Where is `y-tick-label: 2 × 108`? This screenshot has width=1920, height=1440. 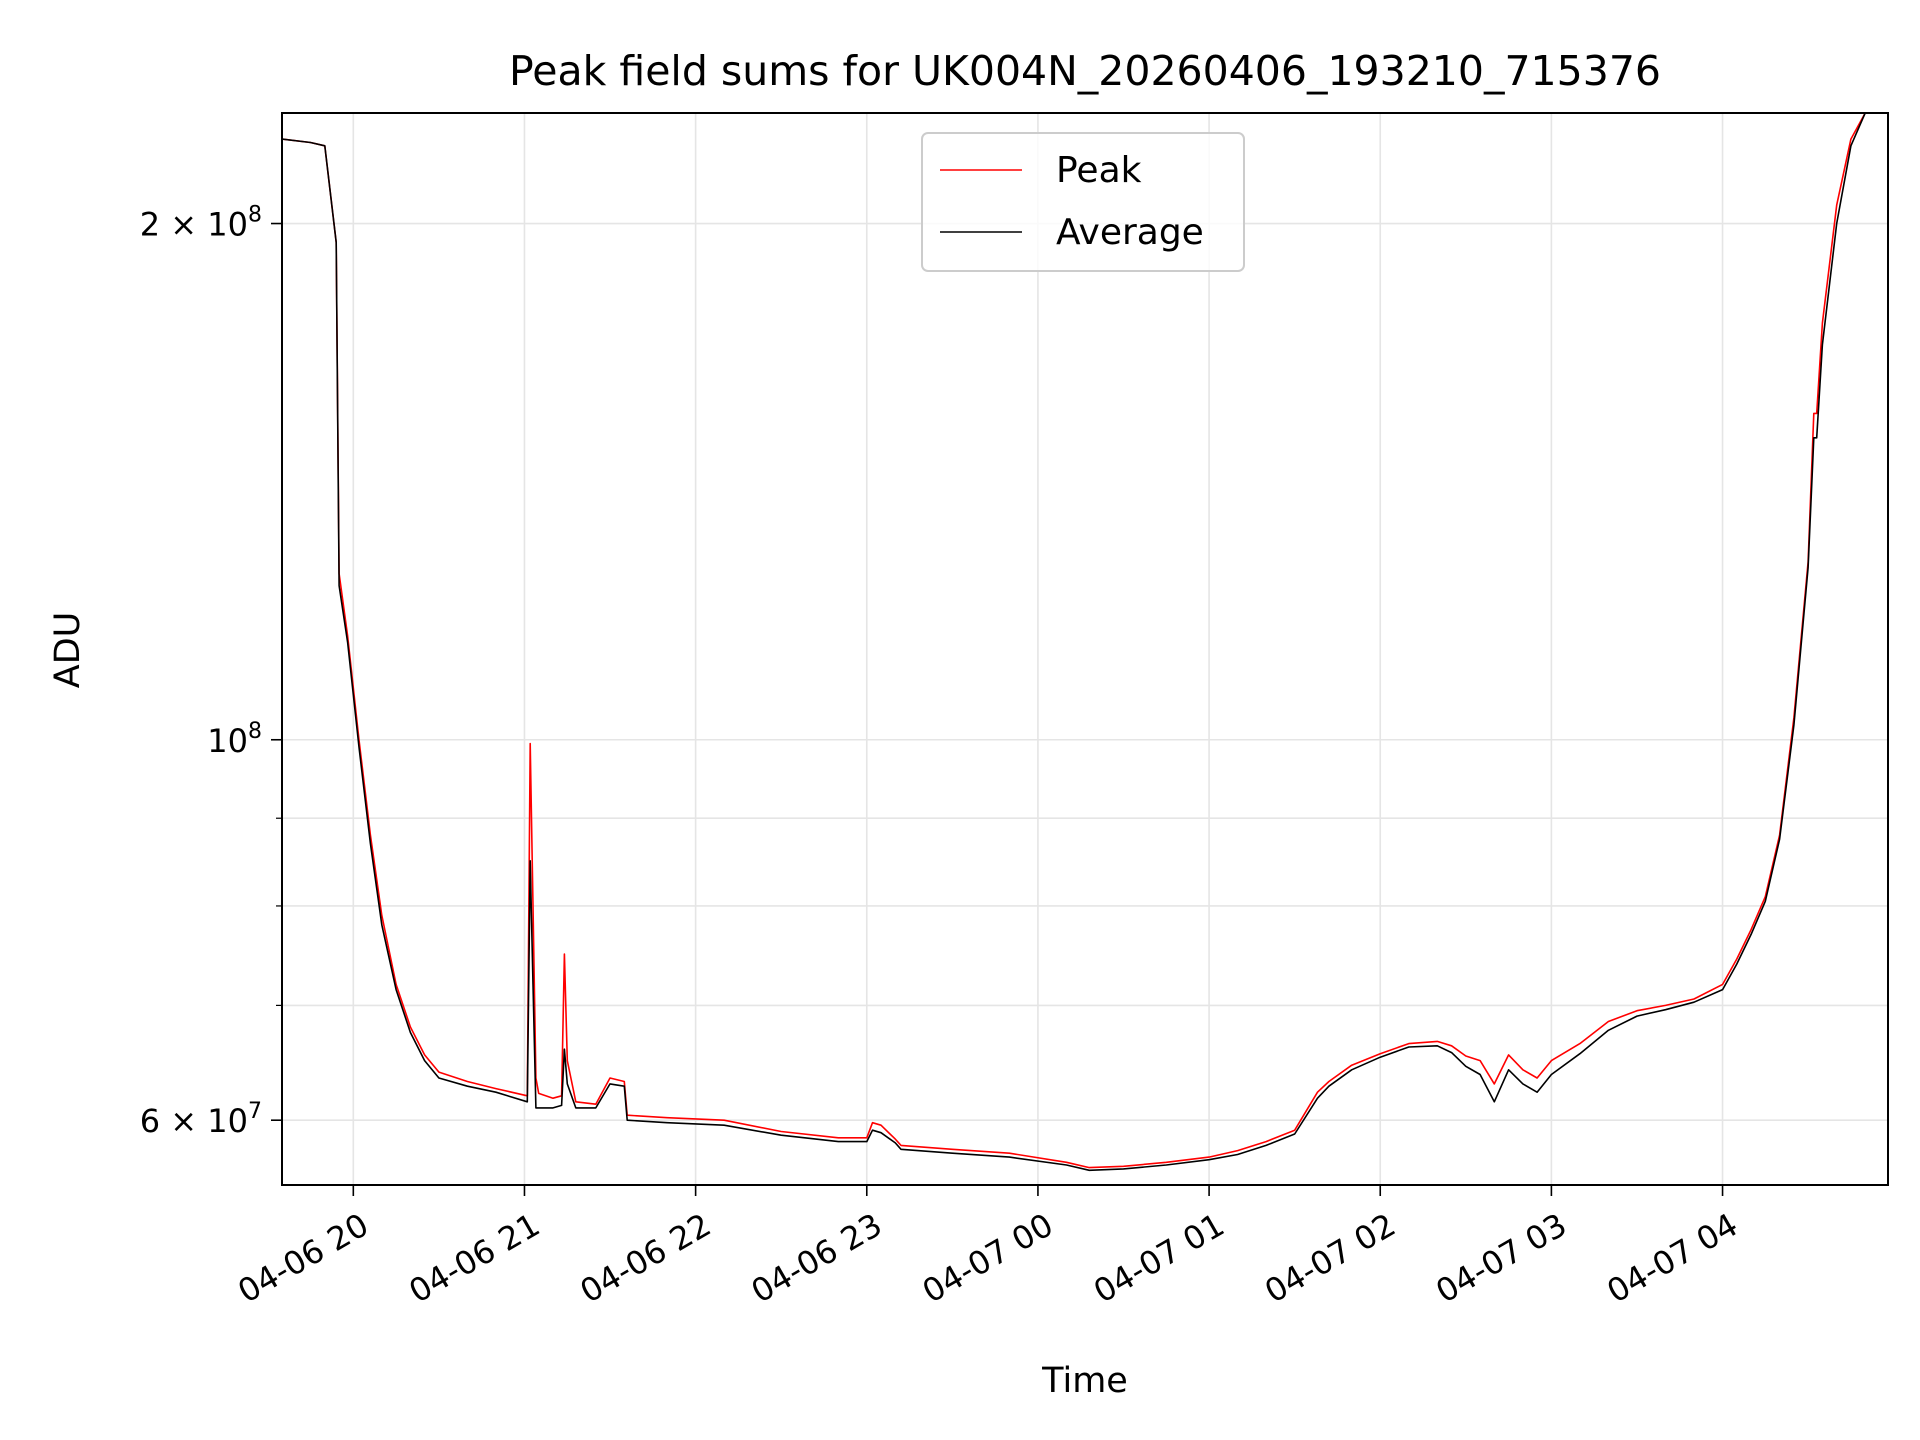 y-tick-label: 2 × 108 is located at coordinates (201, 223).